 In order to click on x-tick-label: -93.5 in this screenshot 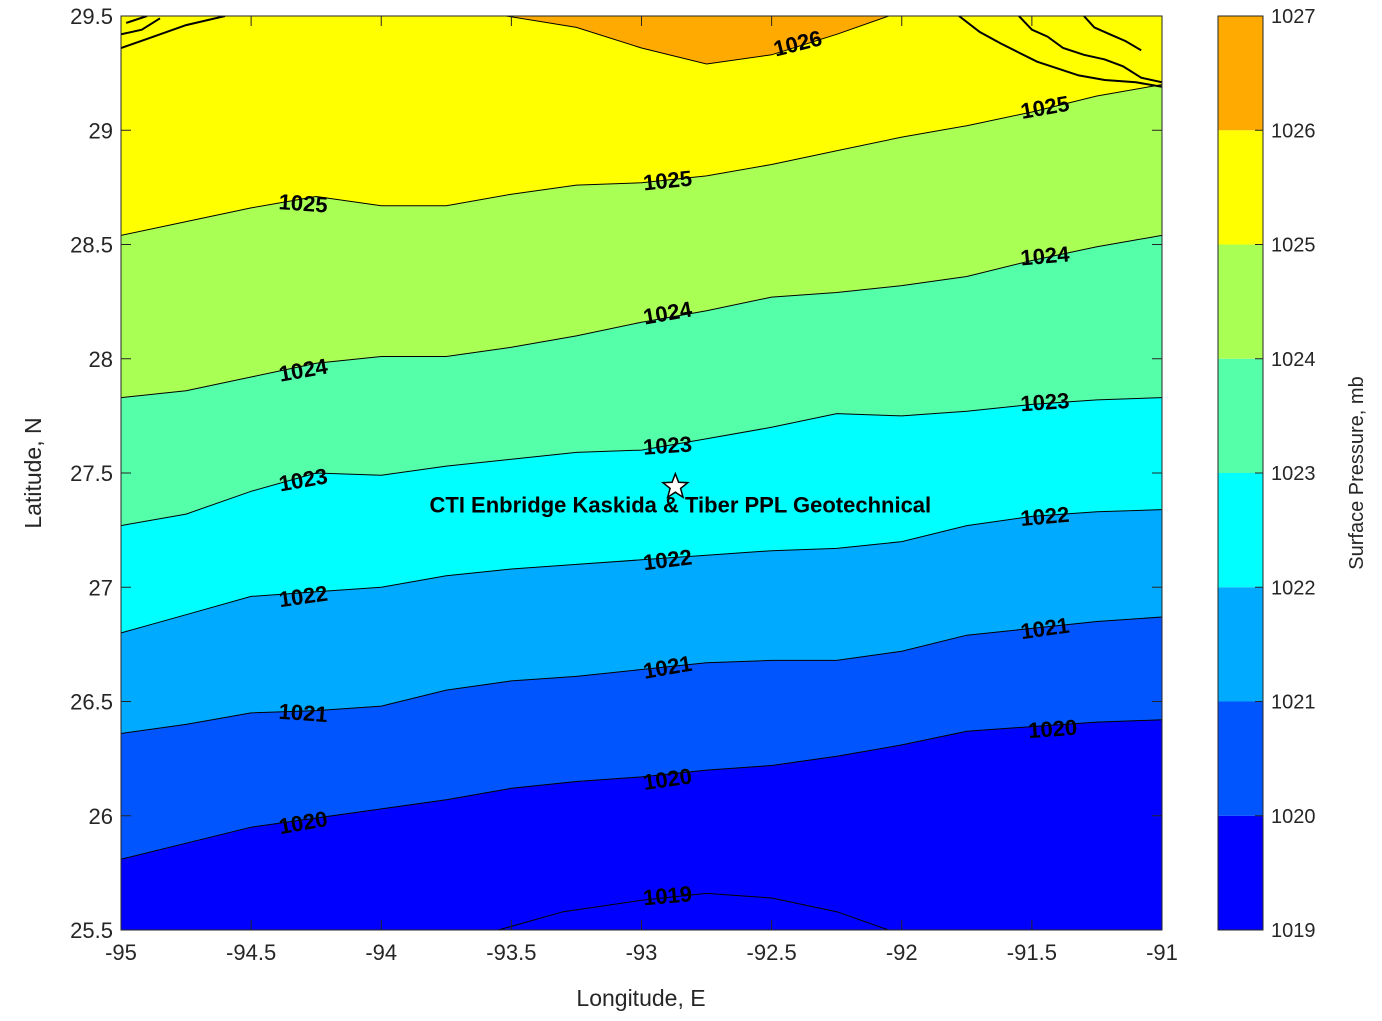, I will do `click(511, 952)`.